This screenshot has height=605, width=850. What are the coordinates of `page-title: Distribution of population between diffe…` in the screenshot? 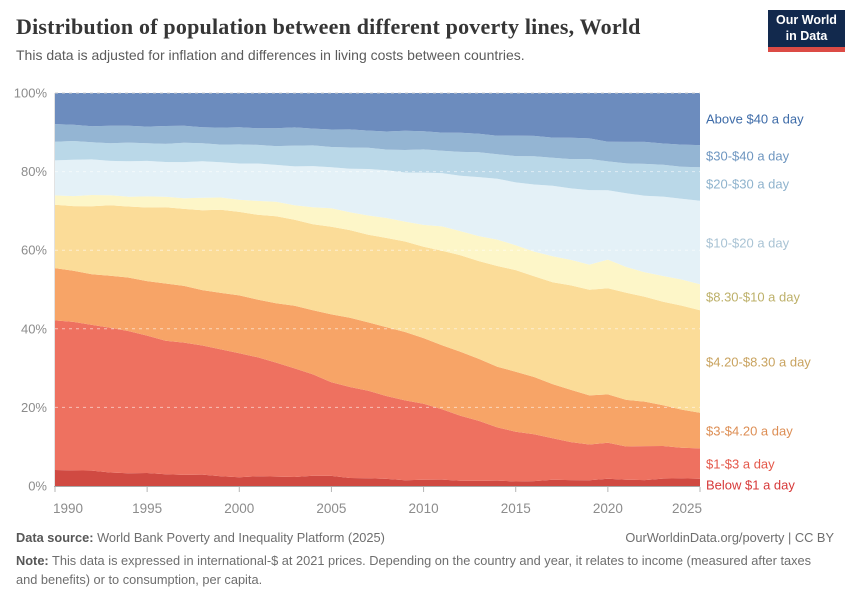 It's located at (328, 26).